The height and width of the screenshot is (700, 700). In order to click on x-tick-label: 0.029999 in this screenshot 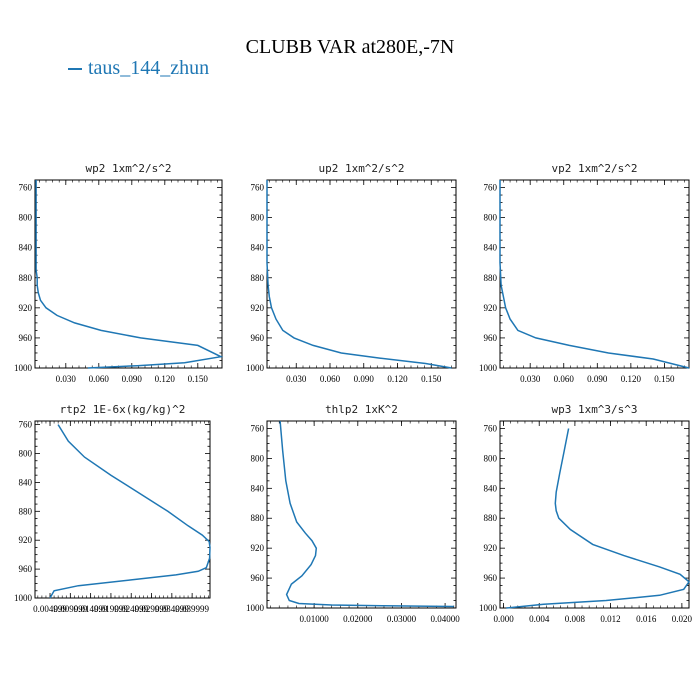, I will do `click(152, 609)`.